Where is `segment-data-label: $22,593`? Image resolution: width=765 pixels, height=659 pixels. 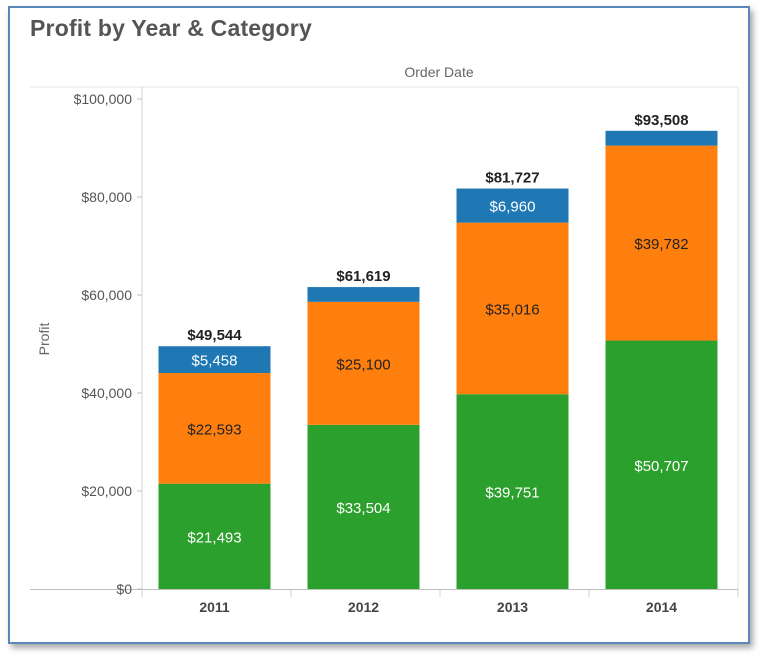 segment-data-label: $22,593 is located at coordinates (214, 429).